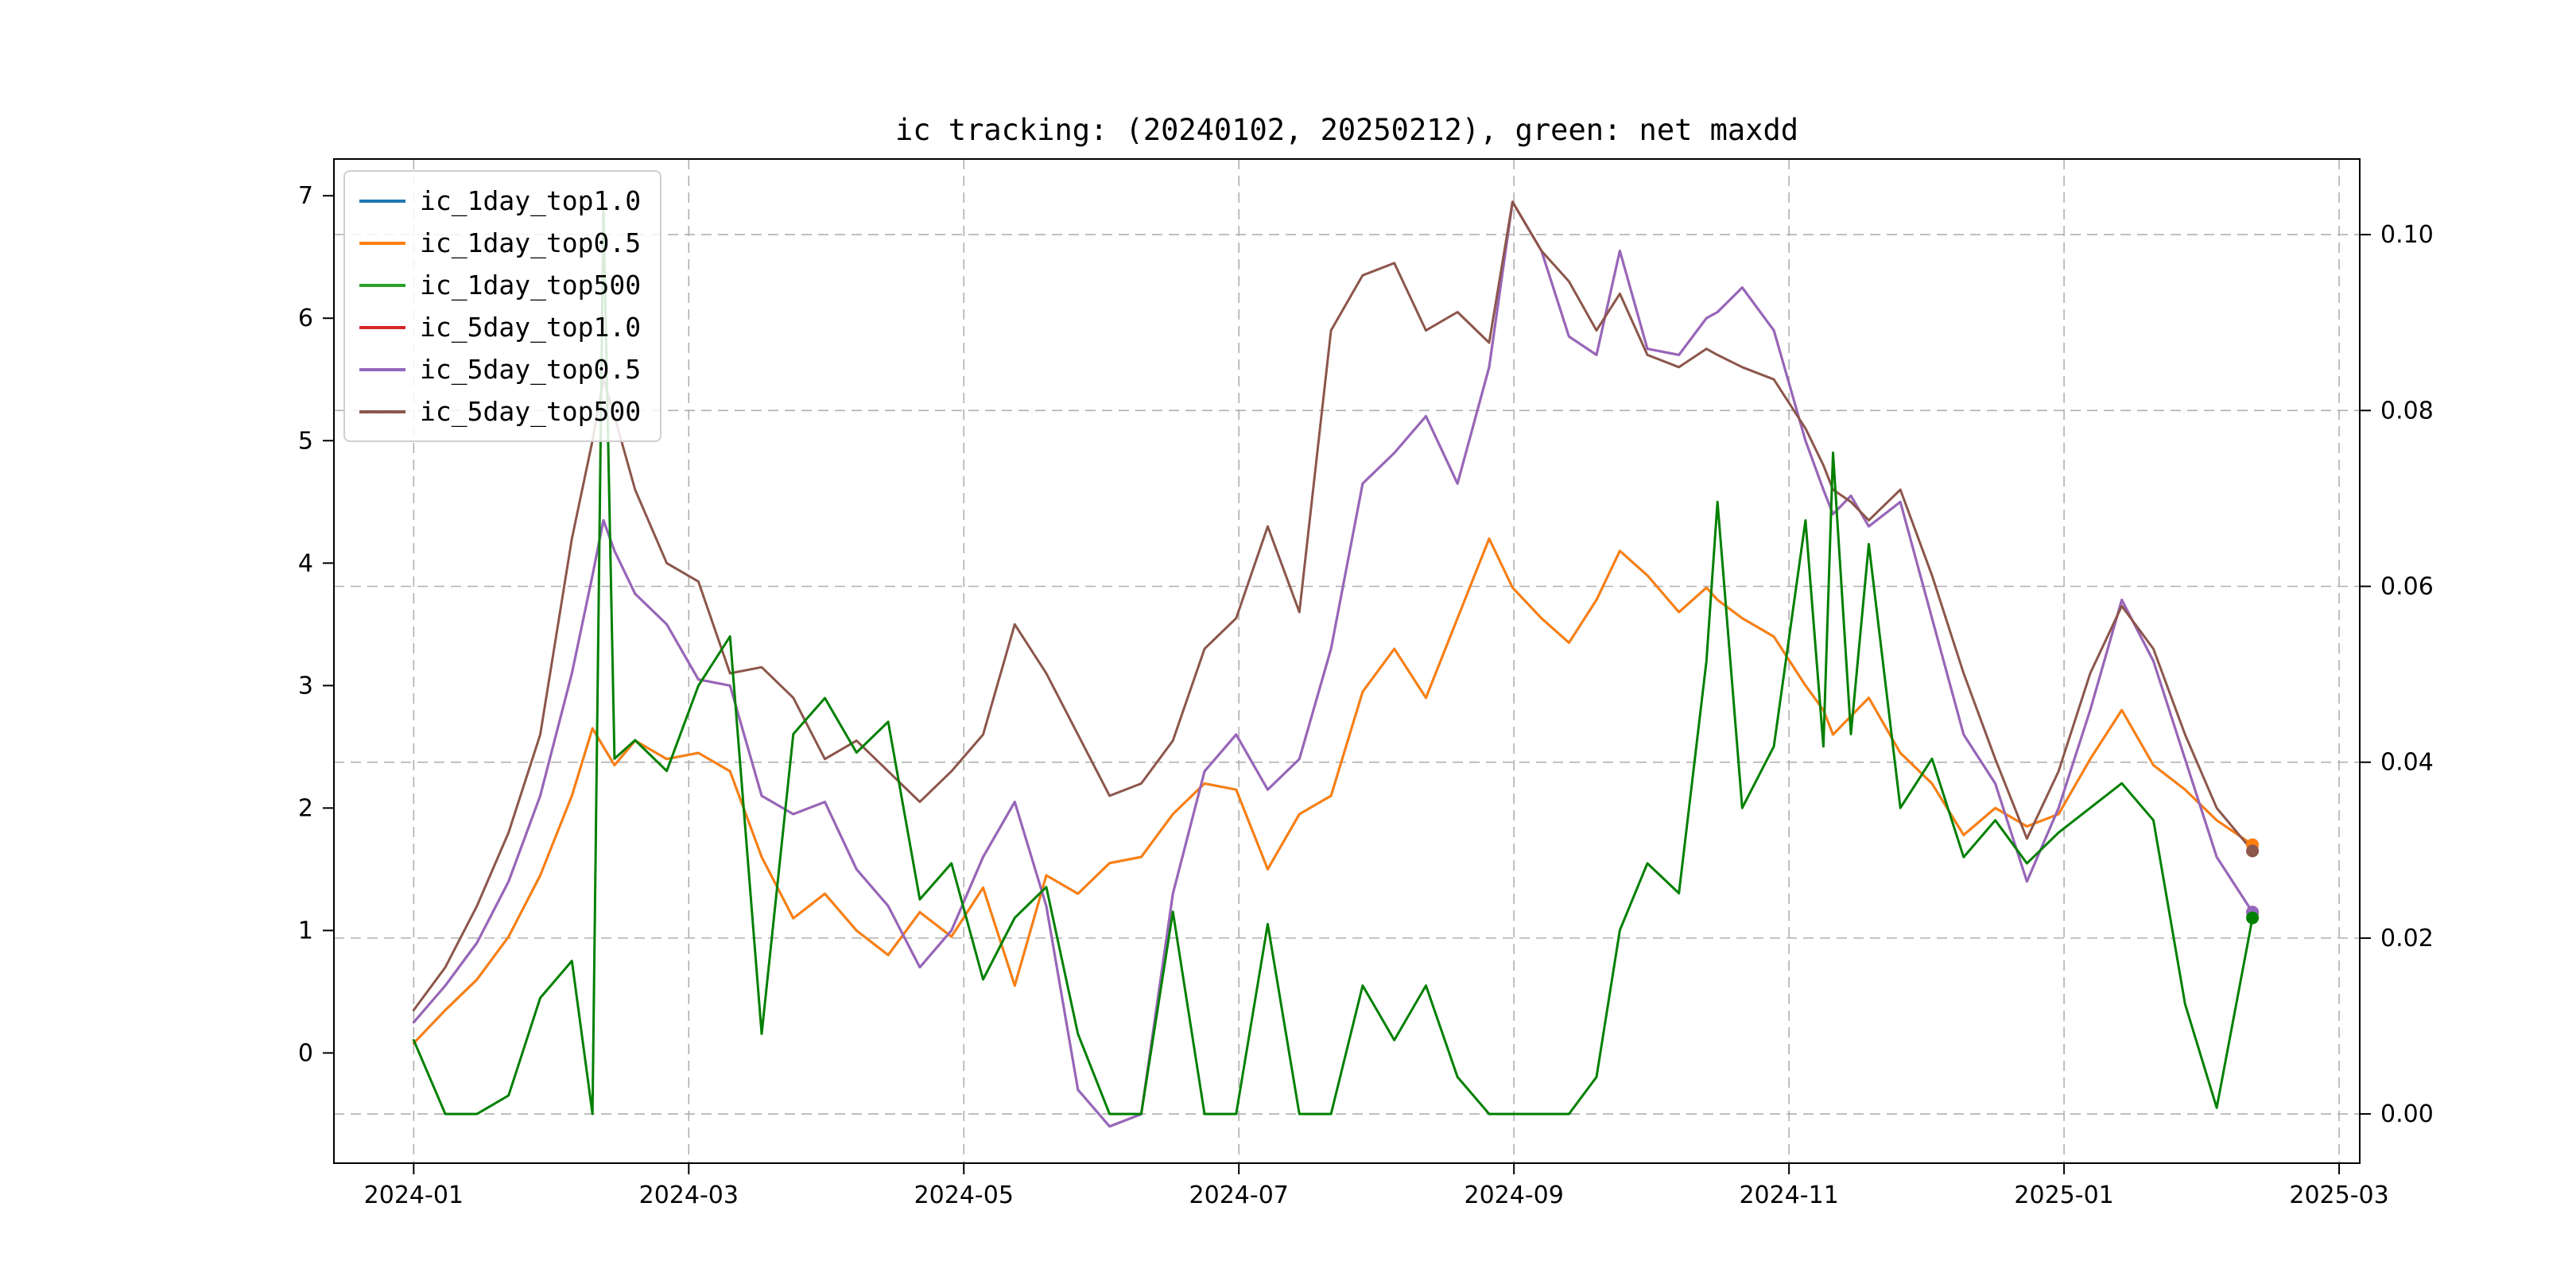 This screenshot has height=1288, width=2576. Describe the element at coordinates (2253, 918) in the screenshot. I see `series-end-dot-ic_1day_top500` at that location.